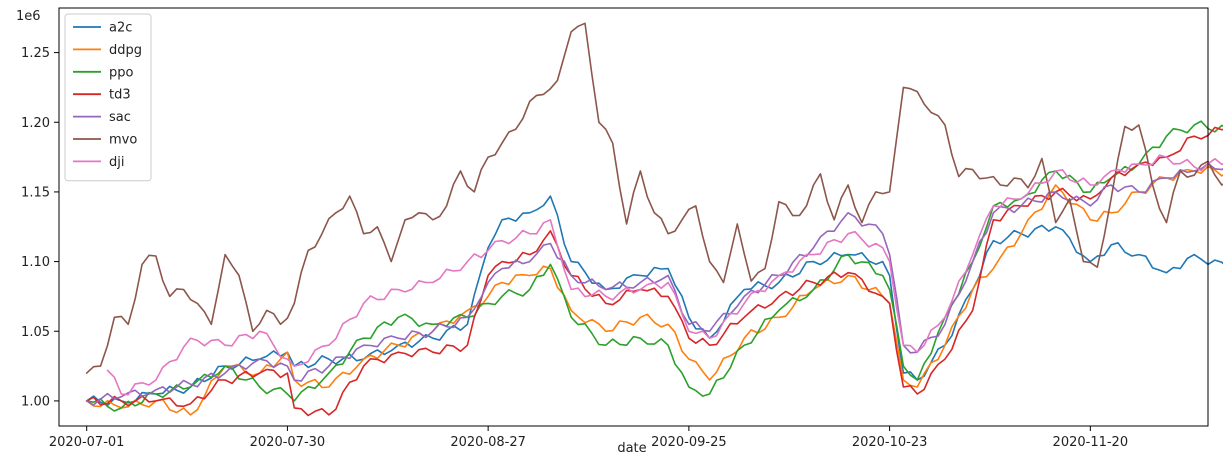  I want to click on y-tick-label-0: 1.00, so click(35, 401).